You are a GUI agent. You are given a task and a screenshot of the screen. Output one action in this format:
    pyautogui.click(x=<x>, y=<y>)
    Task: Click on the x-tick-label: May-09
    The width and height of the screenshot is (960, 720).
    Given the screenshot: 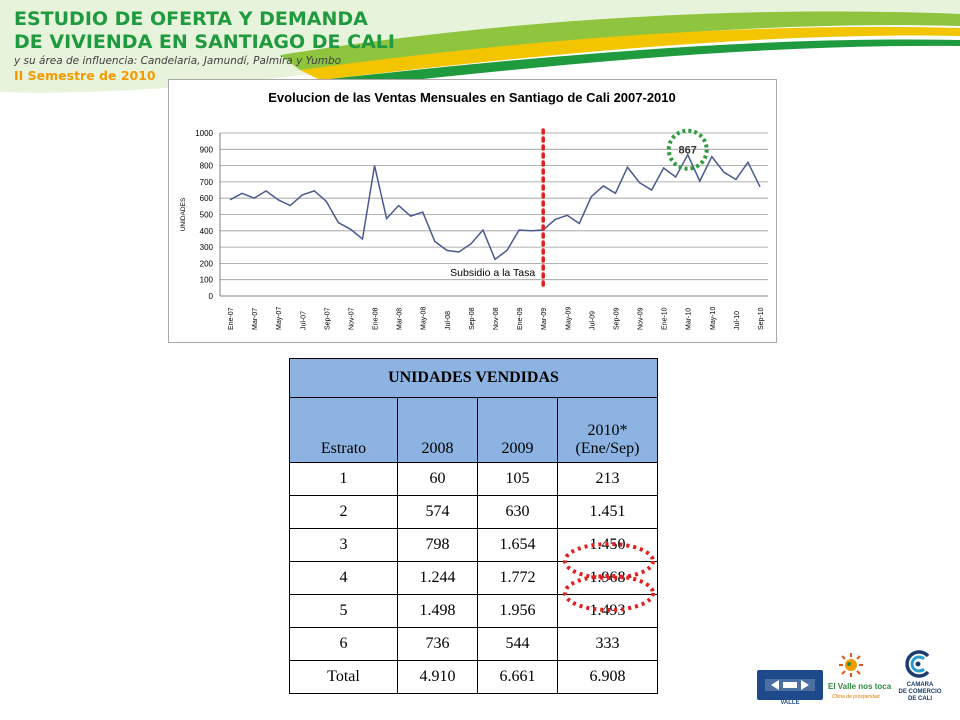 What is the action you would take?
    pyautogui.click(x=568, y=318)
    